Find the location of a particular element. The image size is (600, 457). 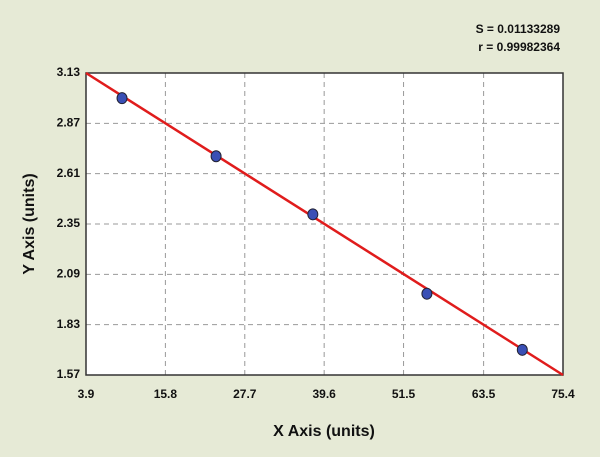

annotation: S = 0.01133289 is located at coordinates (518, 29).